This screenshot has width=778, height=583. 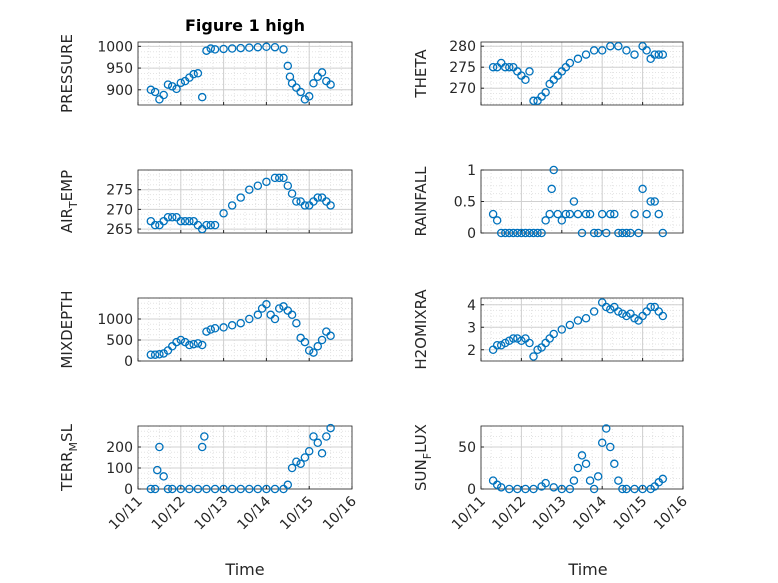 What do you see at coordinates (205, 73) in the screenshot?
I see `subplot-pressure: 900 950 1000 PRESSURE` at bounding box center [205, 73].